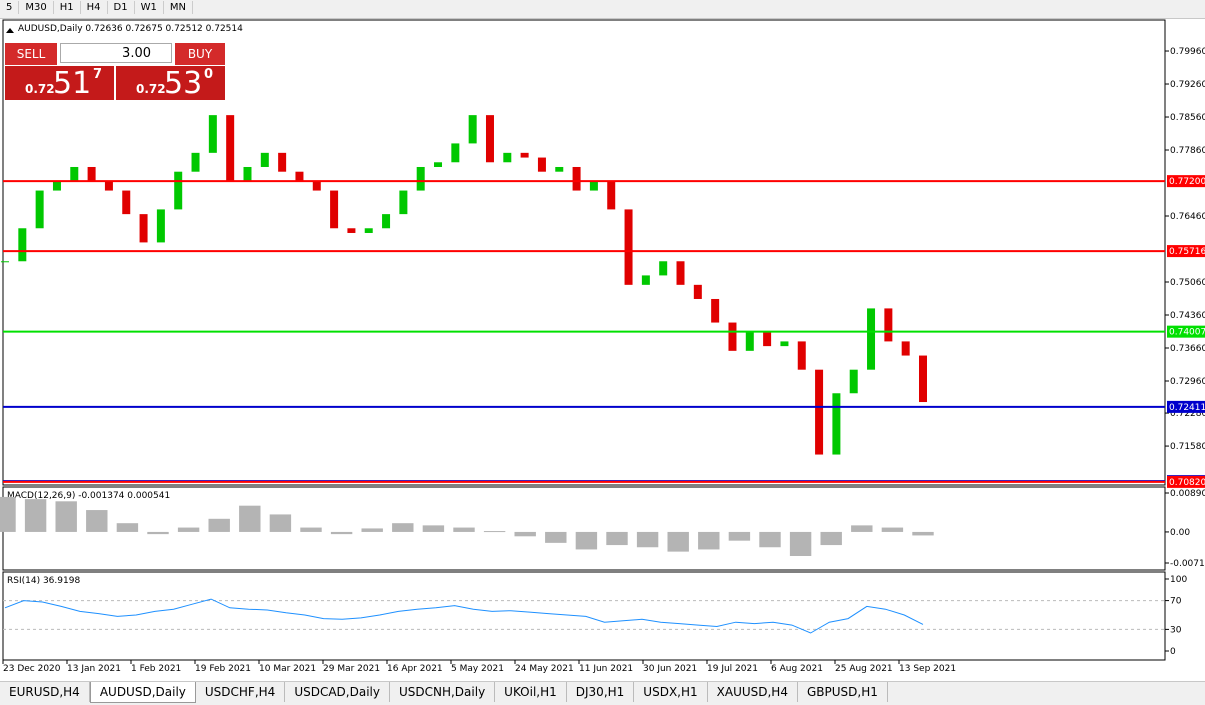 The width and height of the screenshot is (1205, 705). What do you see at coordinates (67, 7) in the screenshot?
I see `timeframe-button: H1` at bounding box center [67, 7].